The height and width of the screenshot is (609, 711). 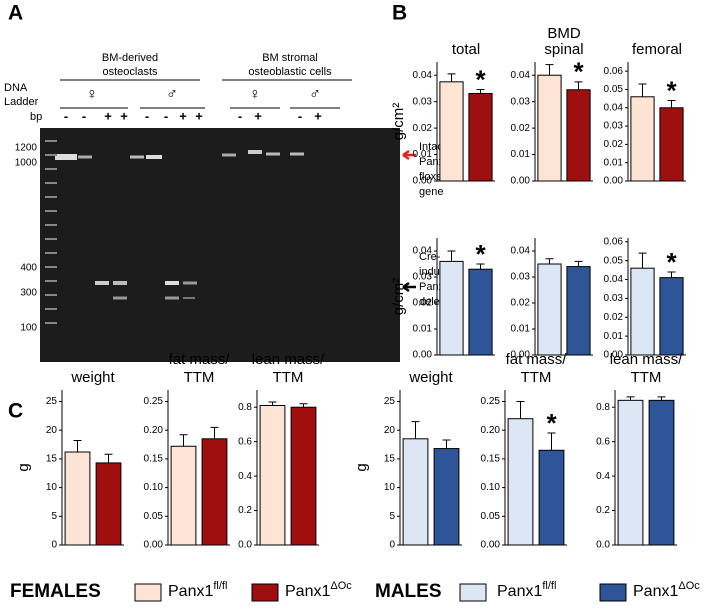 I want to click on y-tick-label: 0.2, so click(x=603, y=510).